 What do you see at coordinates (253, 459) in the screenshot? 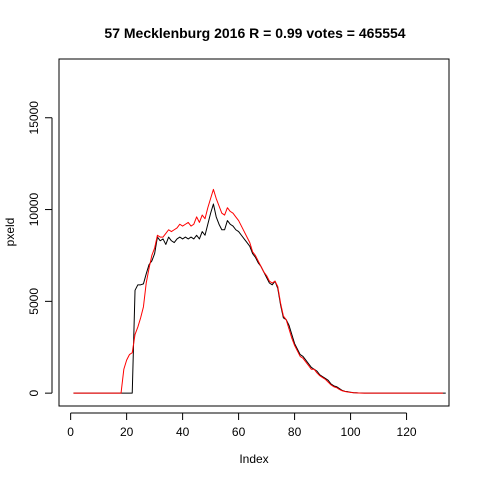
I see `x-axis-label: Index` at bounding box center [253, 459].